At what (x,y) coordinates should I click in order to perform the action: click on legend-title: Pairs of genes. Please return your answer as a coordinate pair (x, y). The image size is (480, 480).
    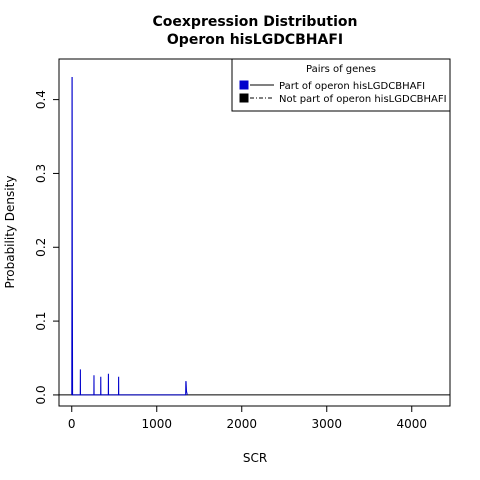
    Looking at the image, I should click on (341, 69).